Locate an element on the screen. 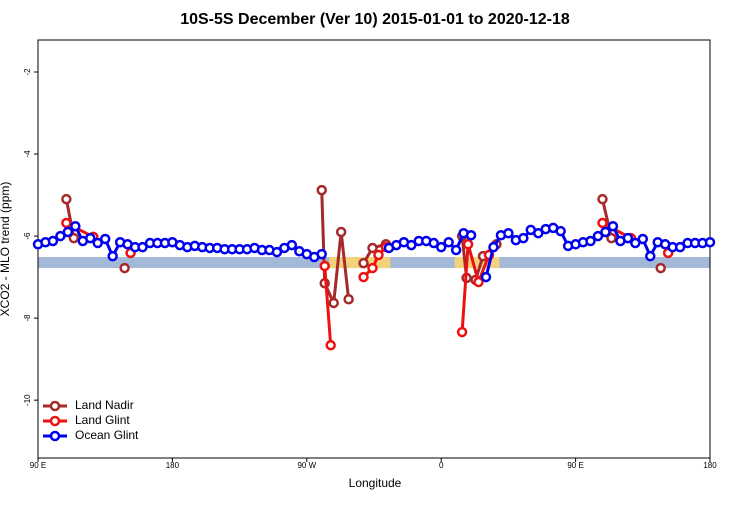 The image size is (750, 505). y-axis-label: XCO2 - MLO trend (ppm) is located at coordinates (6, 249).